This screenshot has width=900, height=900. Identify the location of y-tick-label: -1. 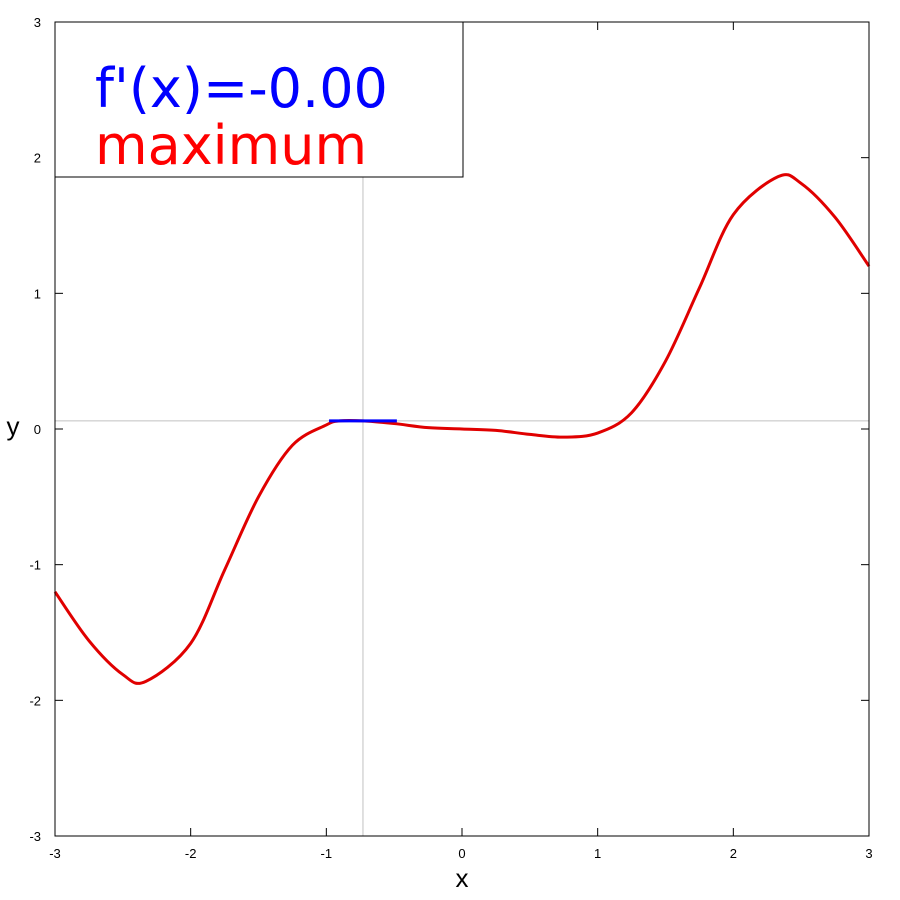
(35, 565).